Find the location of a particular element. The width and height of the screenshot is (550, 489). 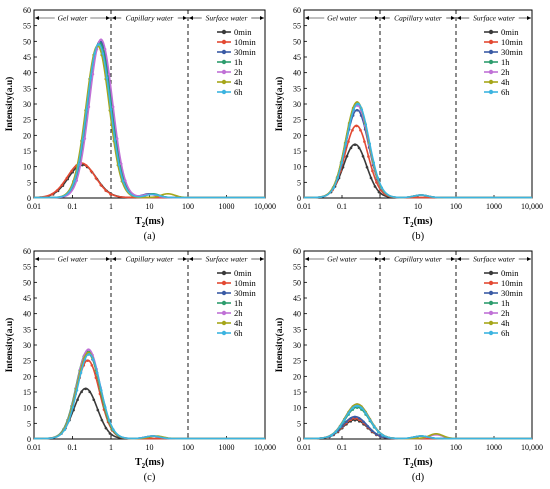

legend-marker-10min is located at coordinates (491, 42).